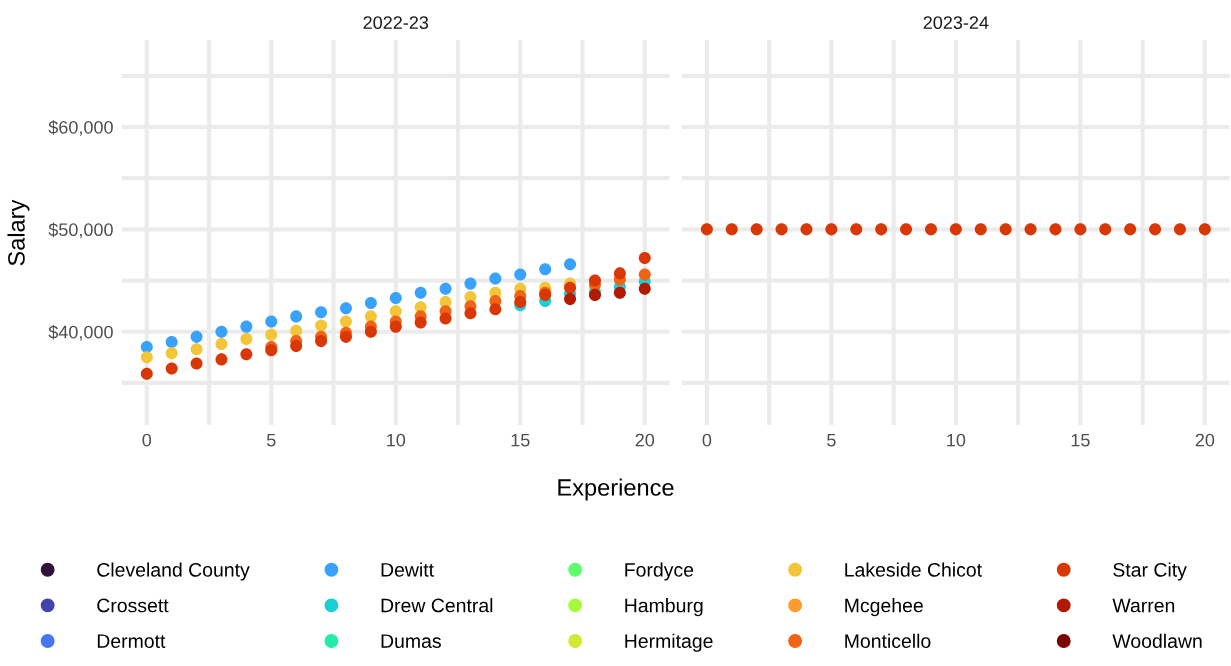 This screenshot has height=666, width=1231. What do you see at coordinates (884, 607) in the screenshot?
I see `legend-label: Mcgehee` at bounding box center [884, 607].